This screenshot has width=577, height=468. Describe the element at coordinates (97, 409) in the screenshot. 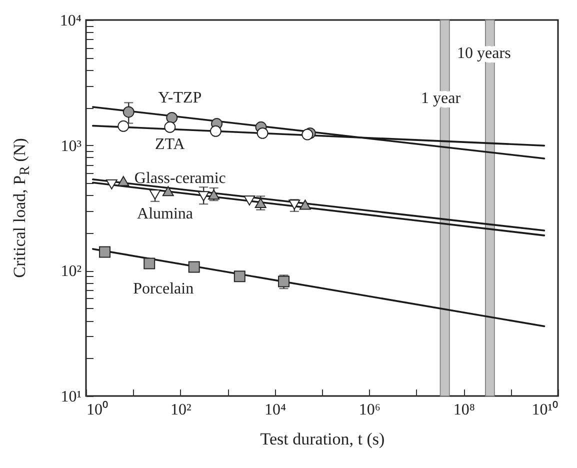

I see `x-tick-label: 10⁰` at that location.